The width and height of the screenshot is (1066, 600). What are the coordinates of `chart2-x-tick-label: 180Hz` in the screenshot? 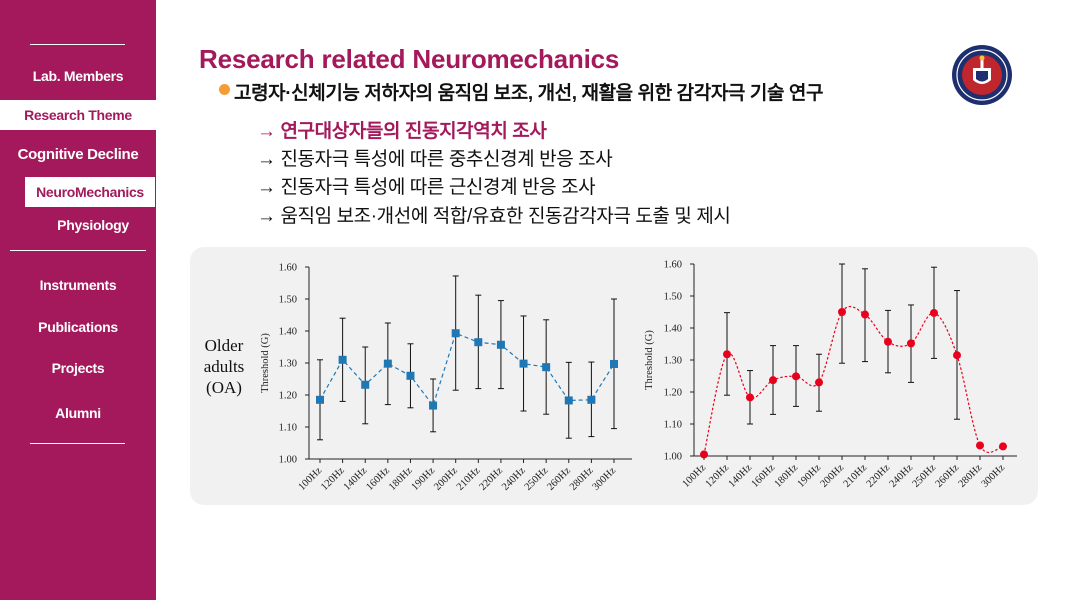 It's located at (787, 476).